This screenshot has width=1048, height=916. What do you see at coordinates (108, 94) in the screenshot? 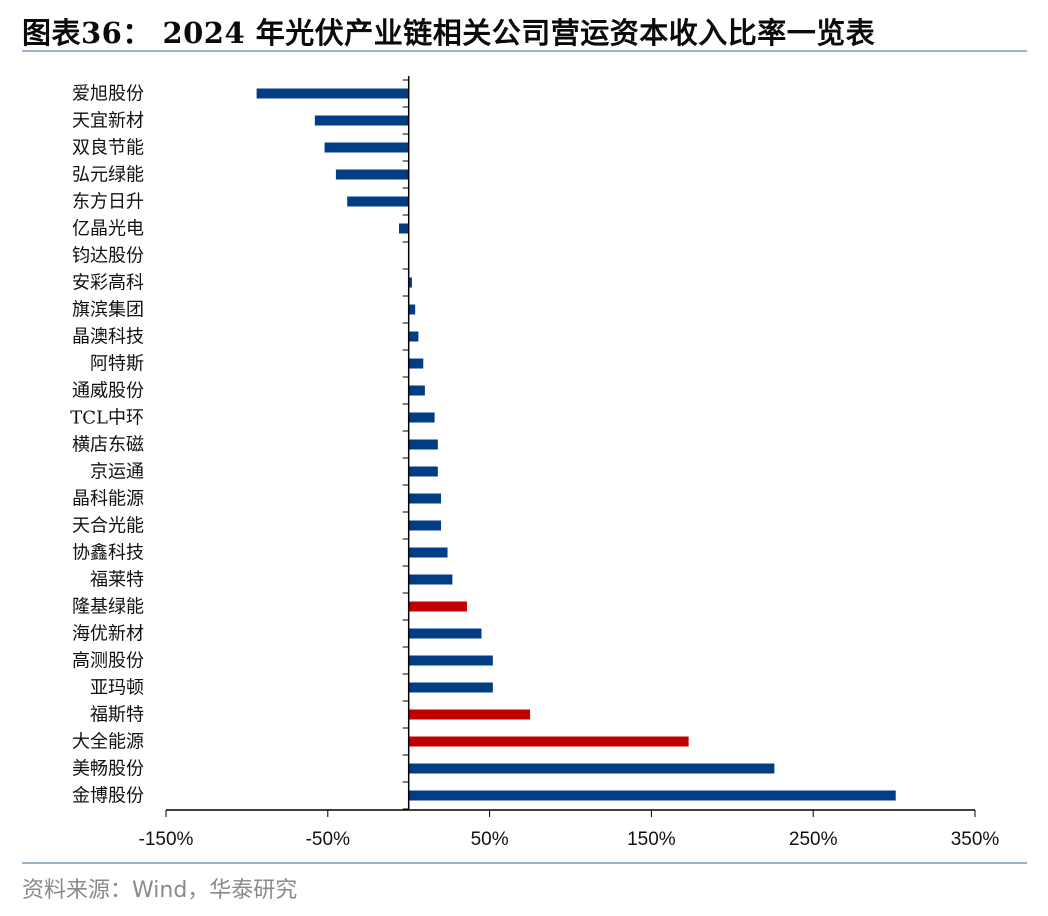
I see `category-label: 爱旭股份` at bounding box center [108, 94].